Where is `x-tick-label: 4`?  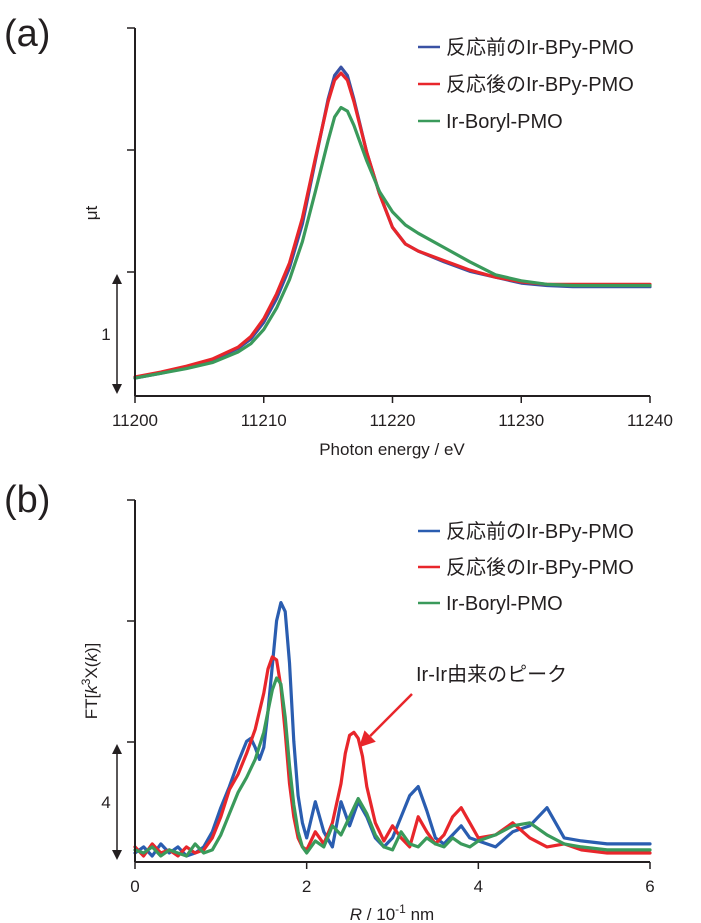 x-tick-label: 4 is located at coordinates (478, 886).